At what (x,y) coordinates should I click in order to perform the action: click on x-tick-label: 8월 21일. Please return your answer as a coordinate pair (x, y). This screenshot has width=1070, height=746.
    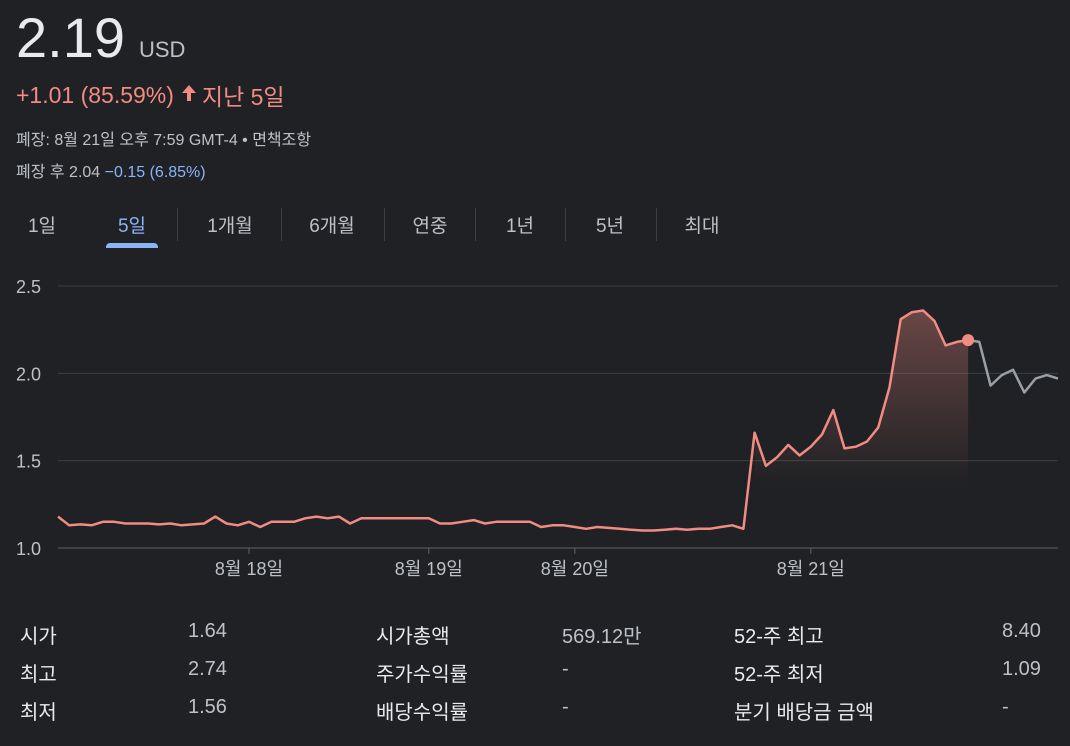
    Looking at the image, I should click on (811, 569).